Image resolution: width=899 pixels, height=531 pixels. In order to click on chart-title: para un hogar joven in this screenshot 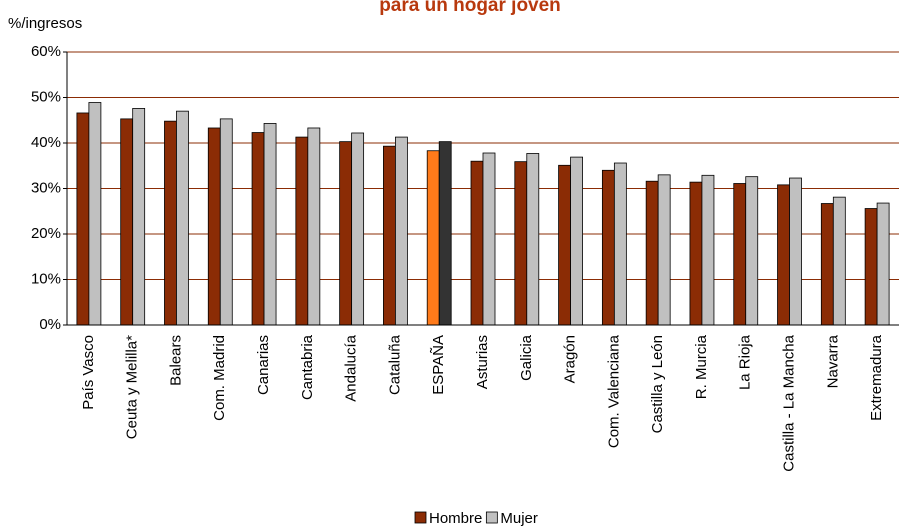, I will do `click(470, 8)`.